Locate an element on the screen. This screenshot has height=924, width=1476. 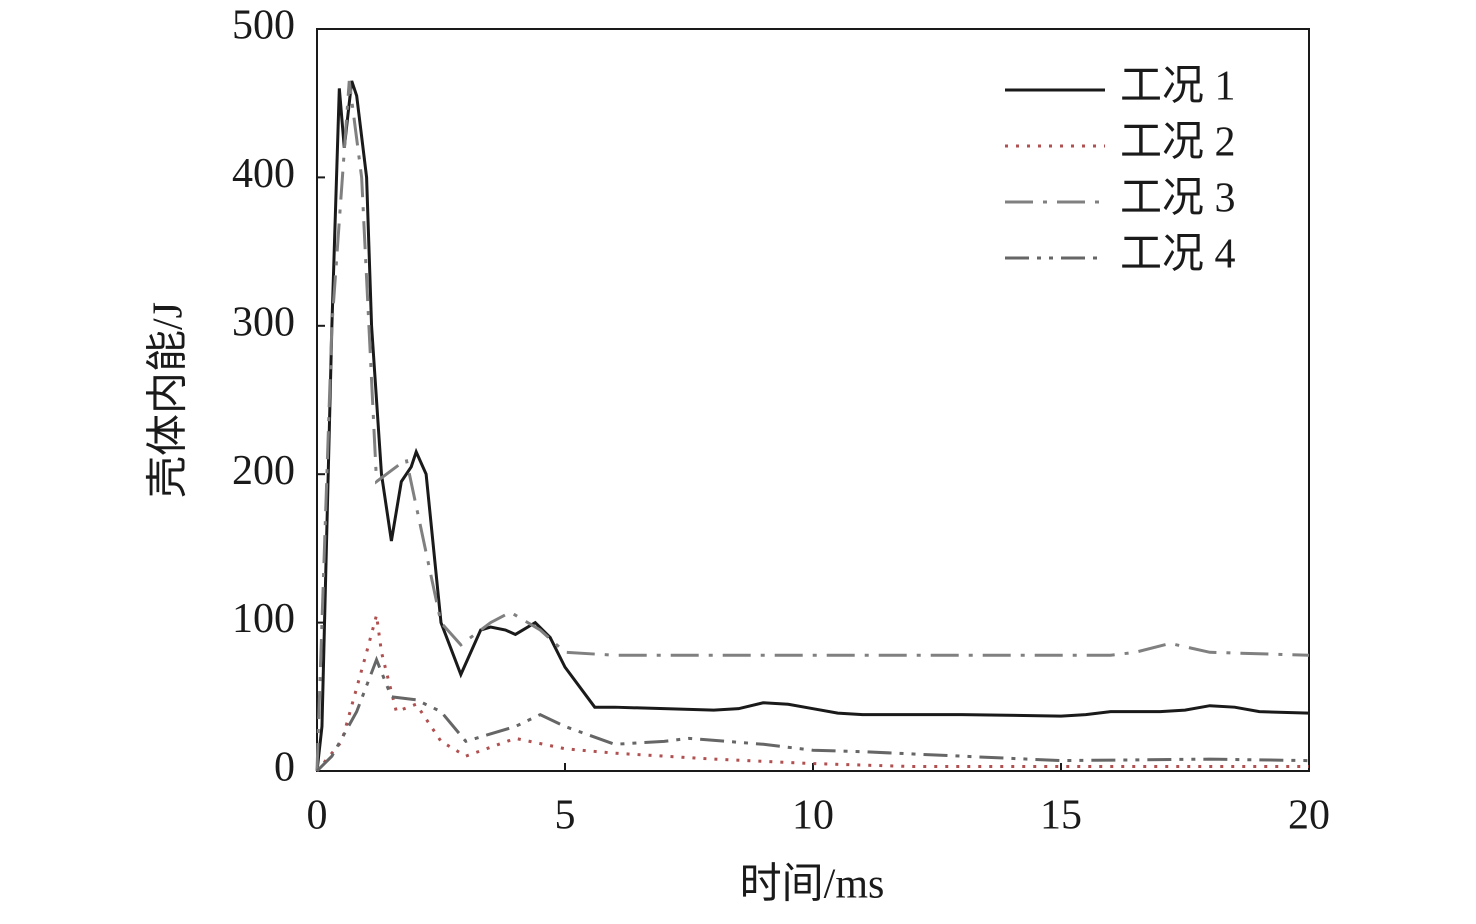
x-tick-label: 5 is located at coordinates (565, 816).